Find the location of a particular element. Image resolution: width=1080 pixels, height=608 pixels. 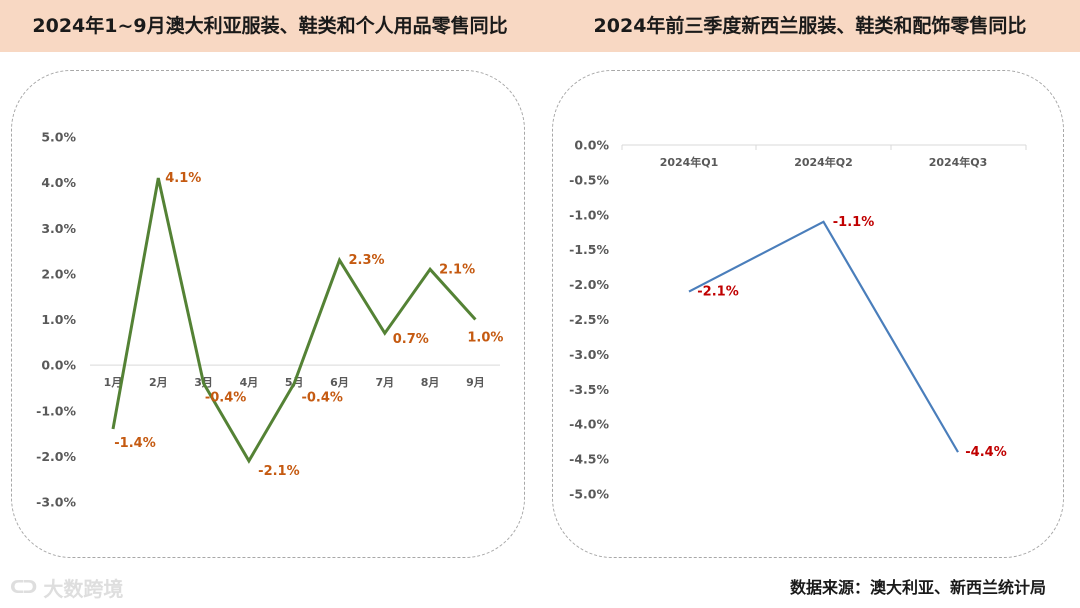

y-tick-label: 3.0% is located at coordinates (58, 228).